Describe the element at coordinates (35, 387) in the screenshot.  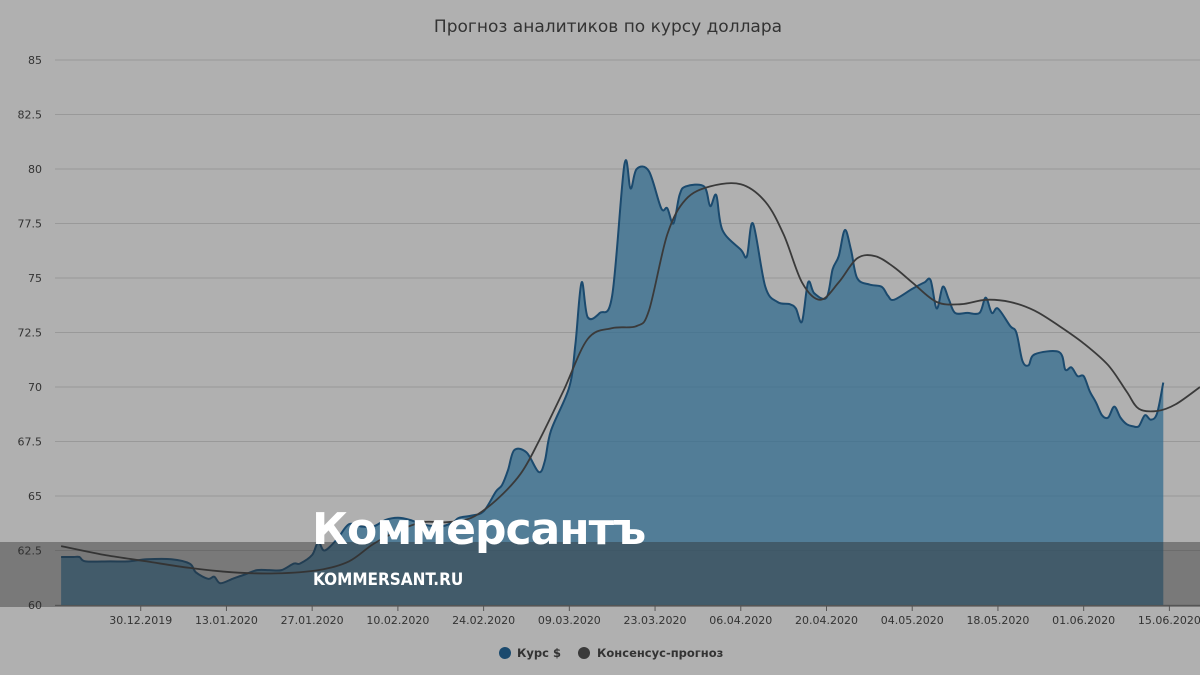
I see `y-tick-label: 70` at that location.